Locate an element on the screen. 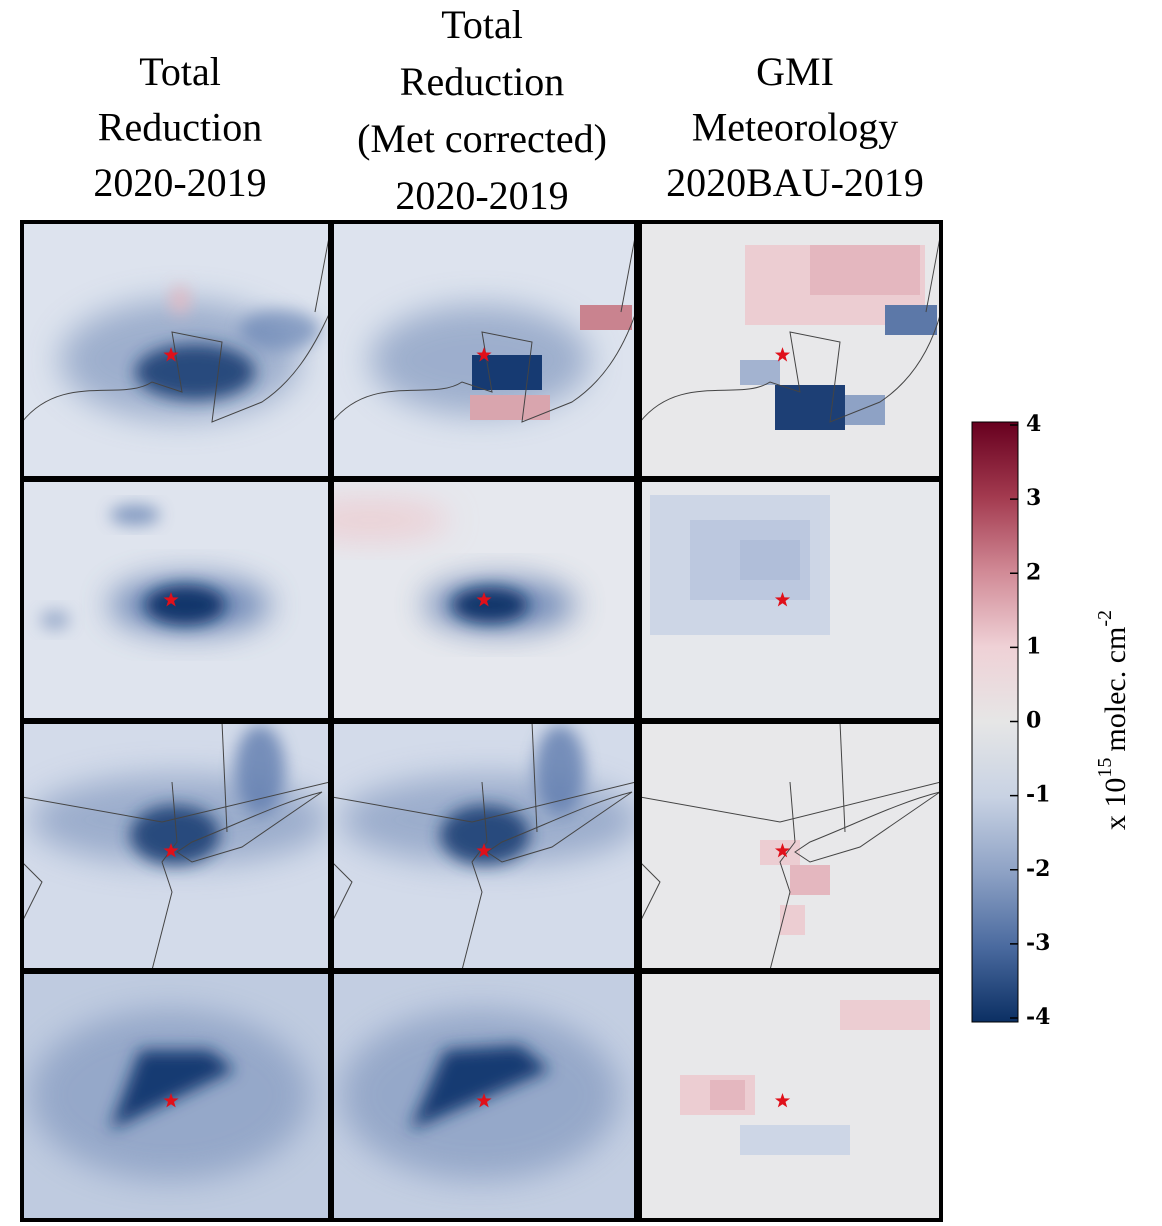 Image resolution: width=1162 pixels, height=1226 pixels. label-exp: 15 is located at coordinates (1105, 768).